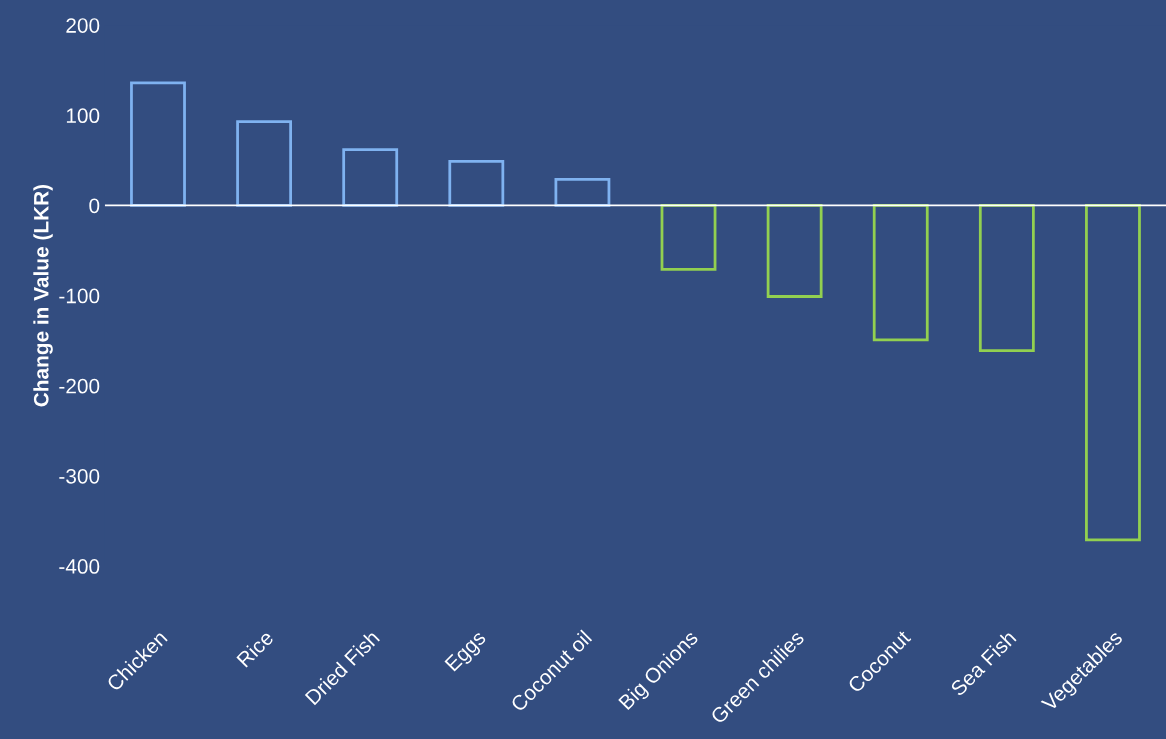 The image size is (1166, 739). What do you see at coordinates (79, 296) in the screenshot?
I see `y-tick-label: -100` at bounding box center [79, 296].